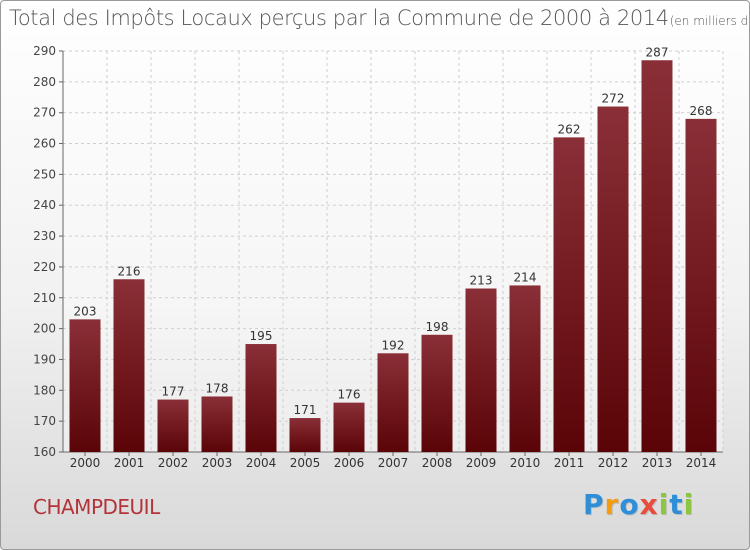  What do you see at coordinates (569, 129) in the screenshot?
I see `value-label-2011: 262` at bounding box center [569, 129].